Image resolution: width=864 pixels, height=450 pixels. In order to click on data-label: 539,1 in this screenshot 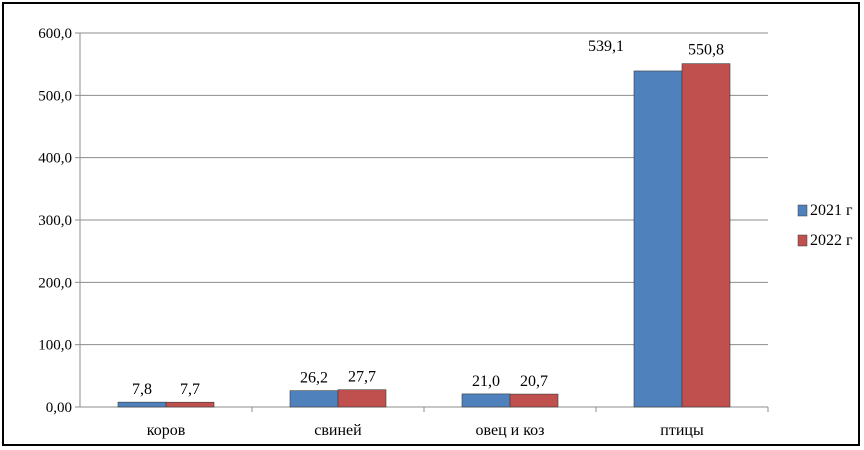, I will do `click(606, 46)`.